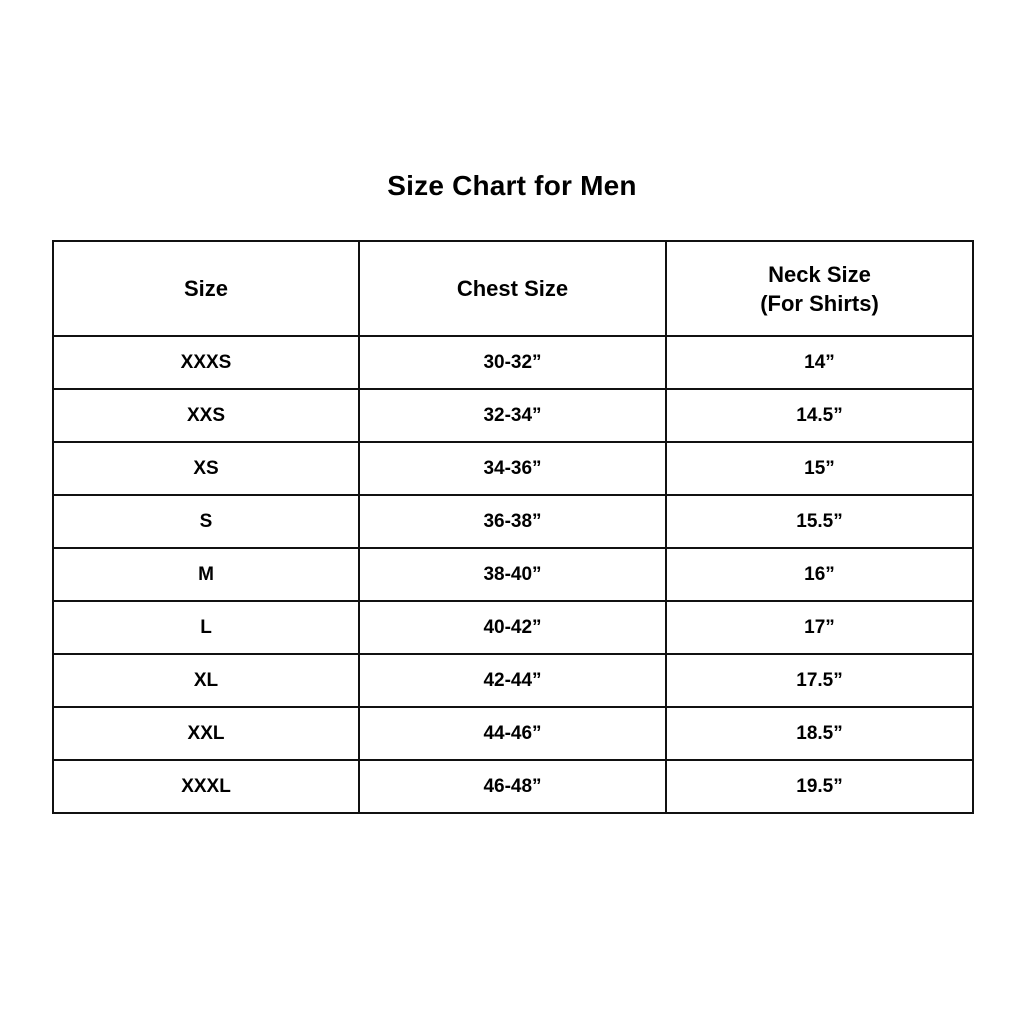 Image resolution: width=1024 pixels, height=1024 pixels. I want to click on cell-neck-size: 15”, so click(819, 468).